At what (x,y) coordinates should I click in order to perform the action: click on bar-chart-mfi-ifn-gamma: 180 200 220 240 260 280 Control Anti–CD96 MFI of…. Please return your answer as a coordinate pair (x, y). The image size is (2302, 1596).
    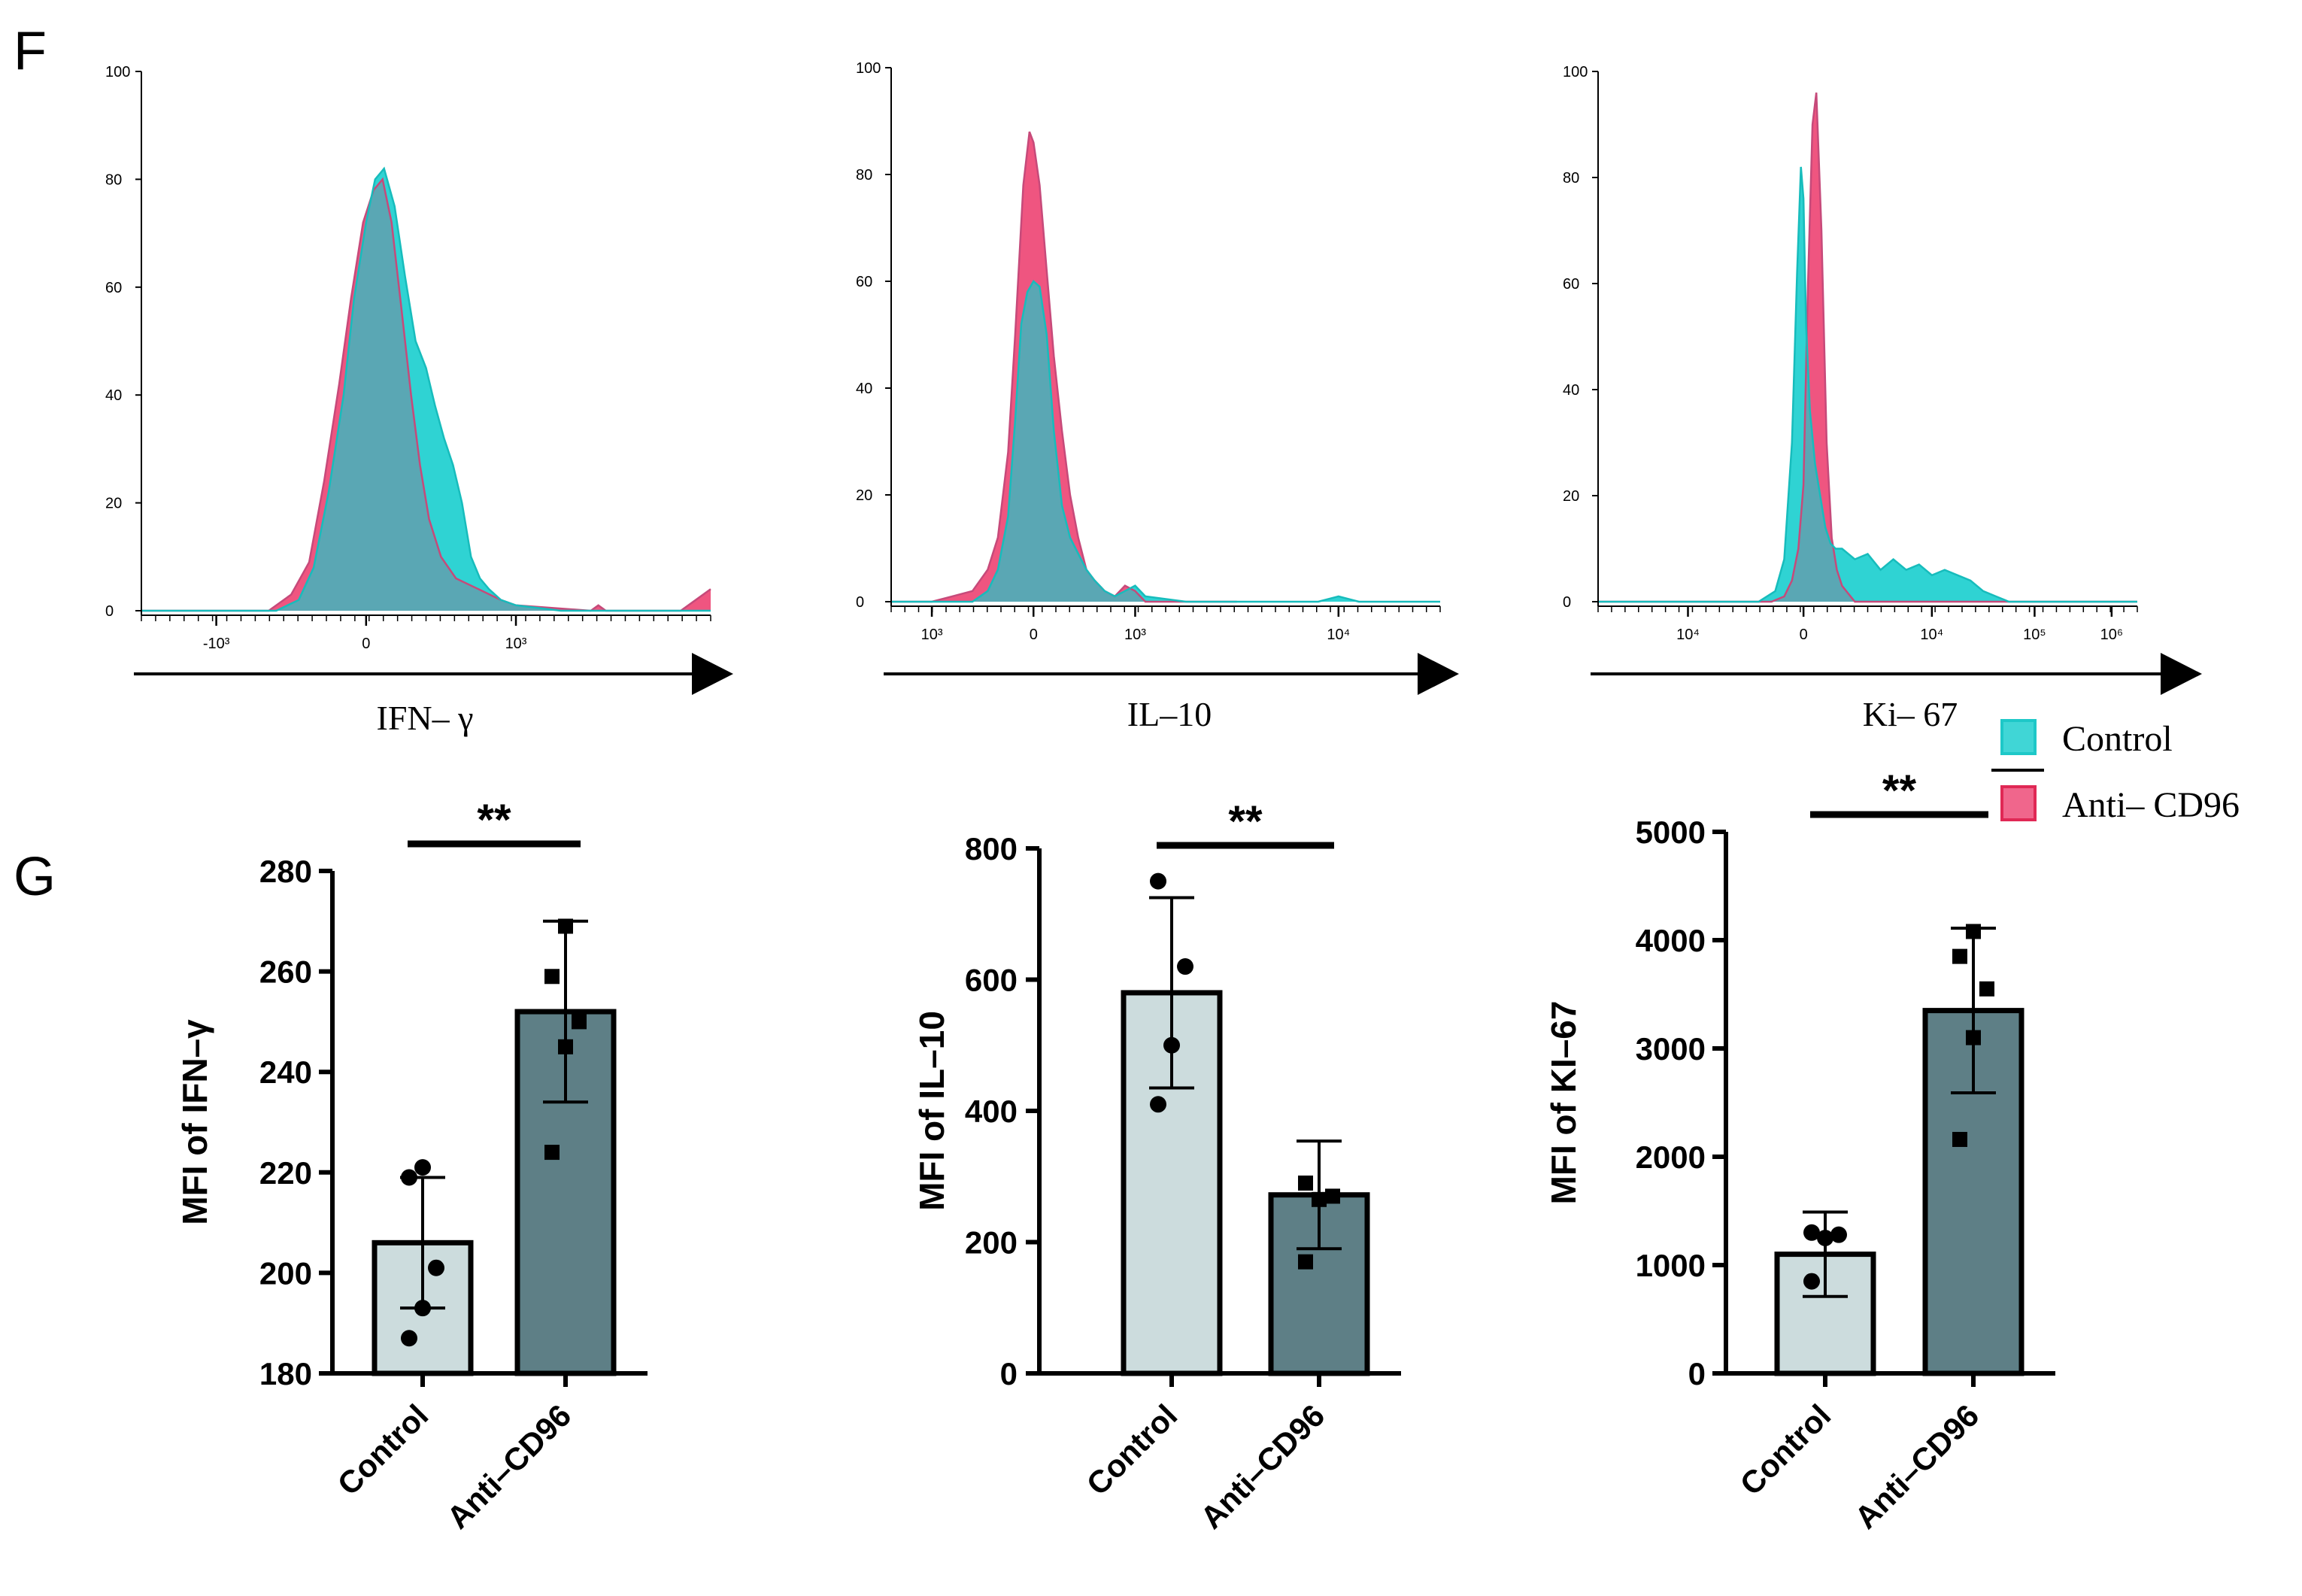
    Looking at the image, I should click on (412, 1166).